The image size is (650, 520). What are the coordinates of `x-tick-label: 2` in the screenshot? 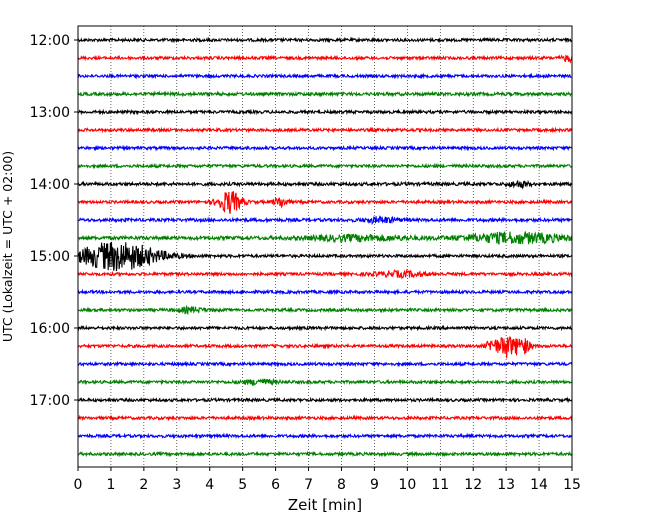 It's located at (143, 485).